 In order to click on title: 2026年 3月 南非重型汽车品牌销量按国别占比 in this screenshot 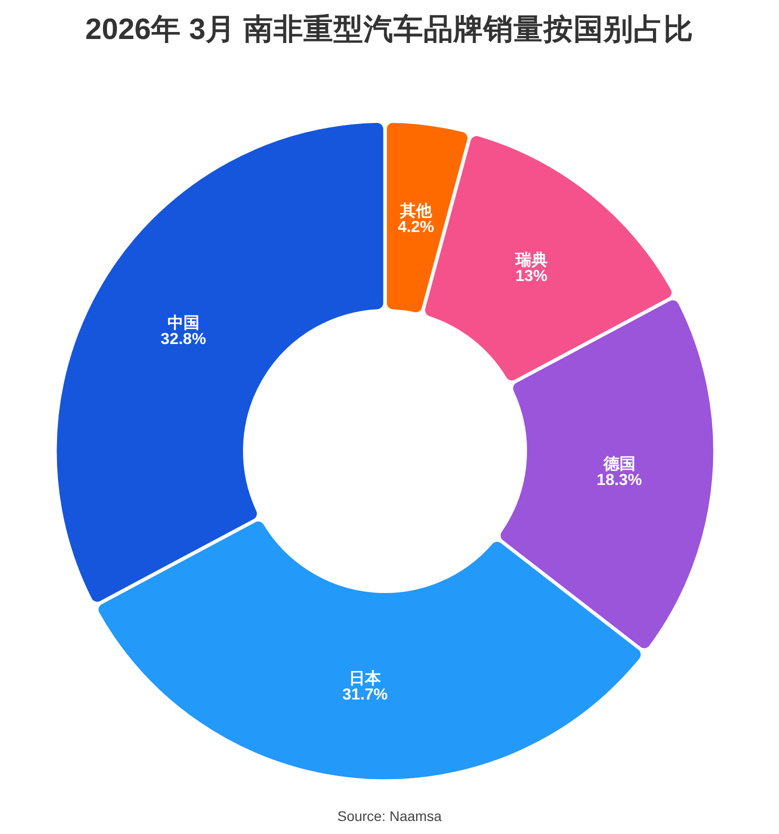, I will do `click(389, 29)`.